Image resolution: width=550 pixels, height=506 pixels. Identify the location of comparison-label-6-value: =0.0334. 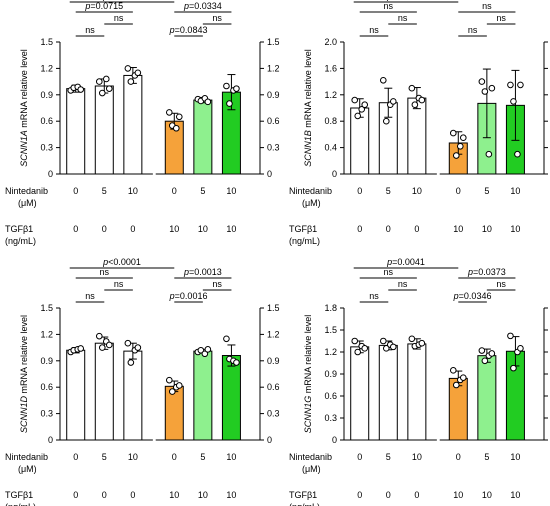
(205, 6).